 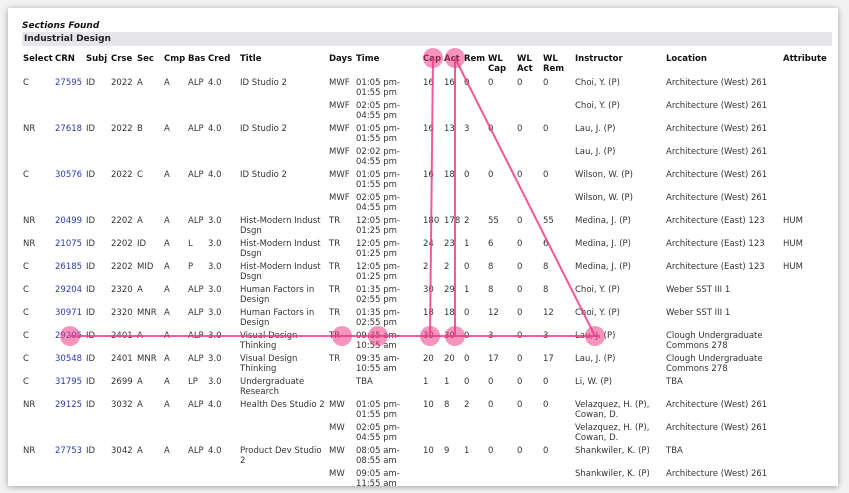 What do you see at coordinates (190, 244) in the screenshot?
I see `cell: L` at bounding box center [190, 244].